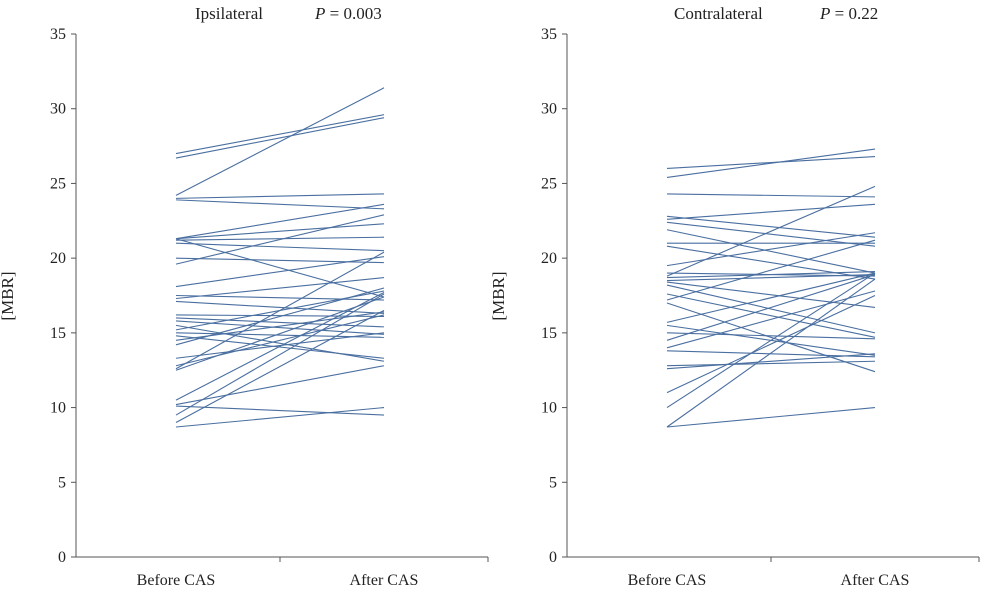  What do you see at coordinates (718, 13) in the screenshot?
I see `title-text: Contralateral` at bounding box center [718, 13].